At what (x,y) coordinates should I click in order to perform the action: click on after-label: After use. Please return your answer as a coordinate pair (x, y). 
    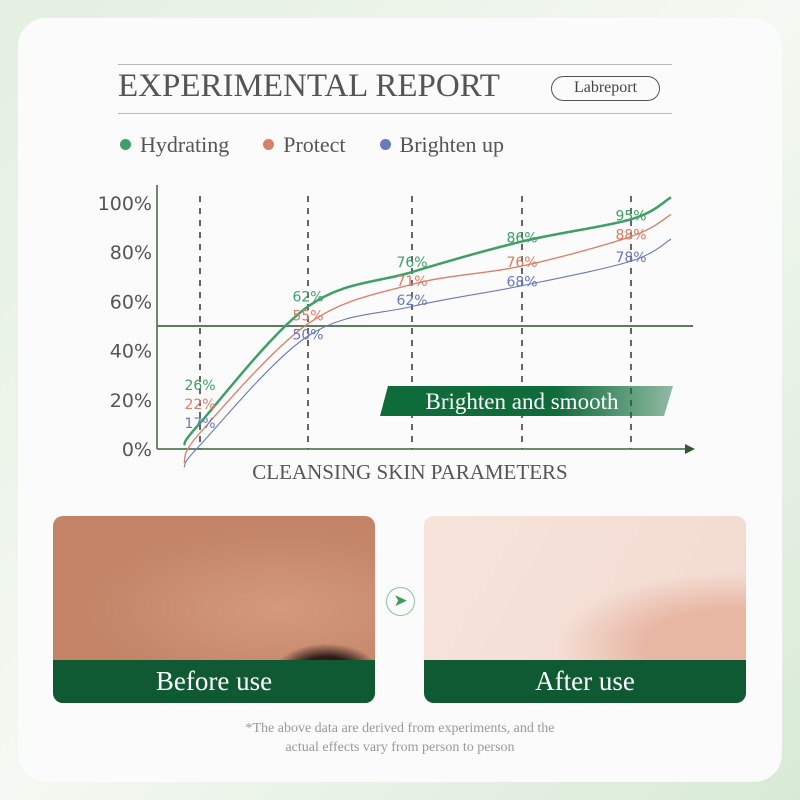
    Looking at the image, I should click on (585, 681).